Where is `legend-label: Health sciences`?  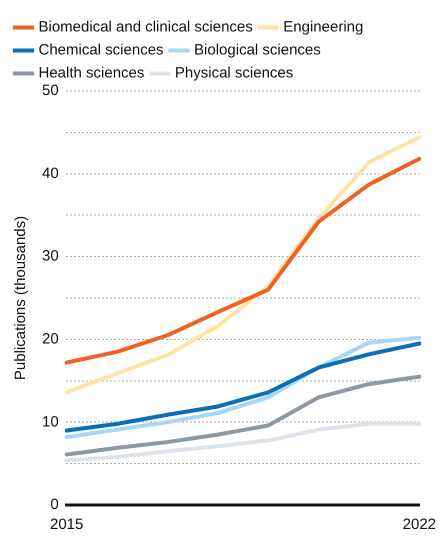
legend-label: Health sciences is located at coordinates (91, 73).